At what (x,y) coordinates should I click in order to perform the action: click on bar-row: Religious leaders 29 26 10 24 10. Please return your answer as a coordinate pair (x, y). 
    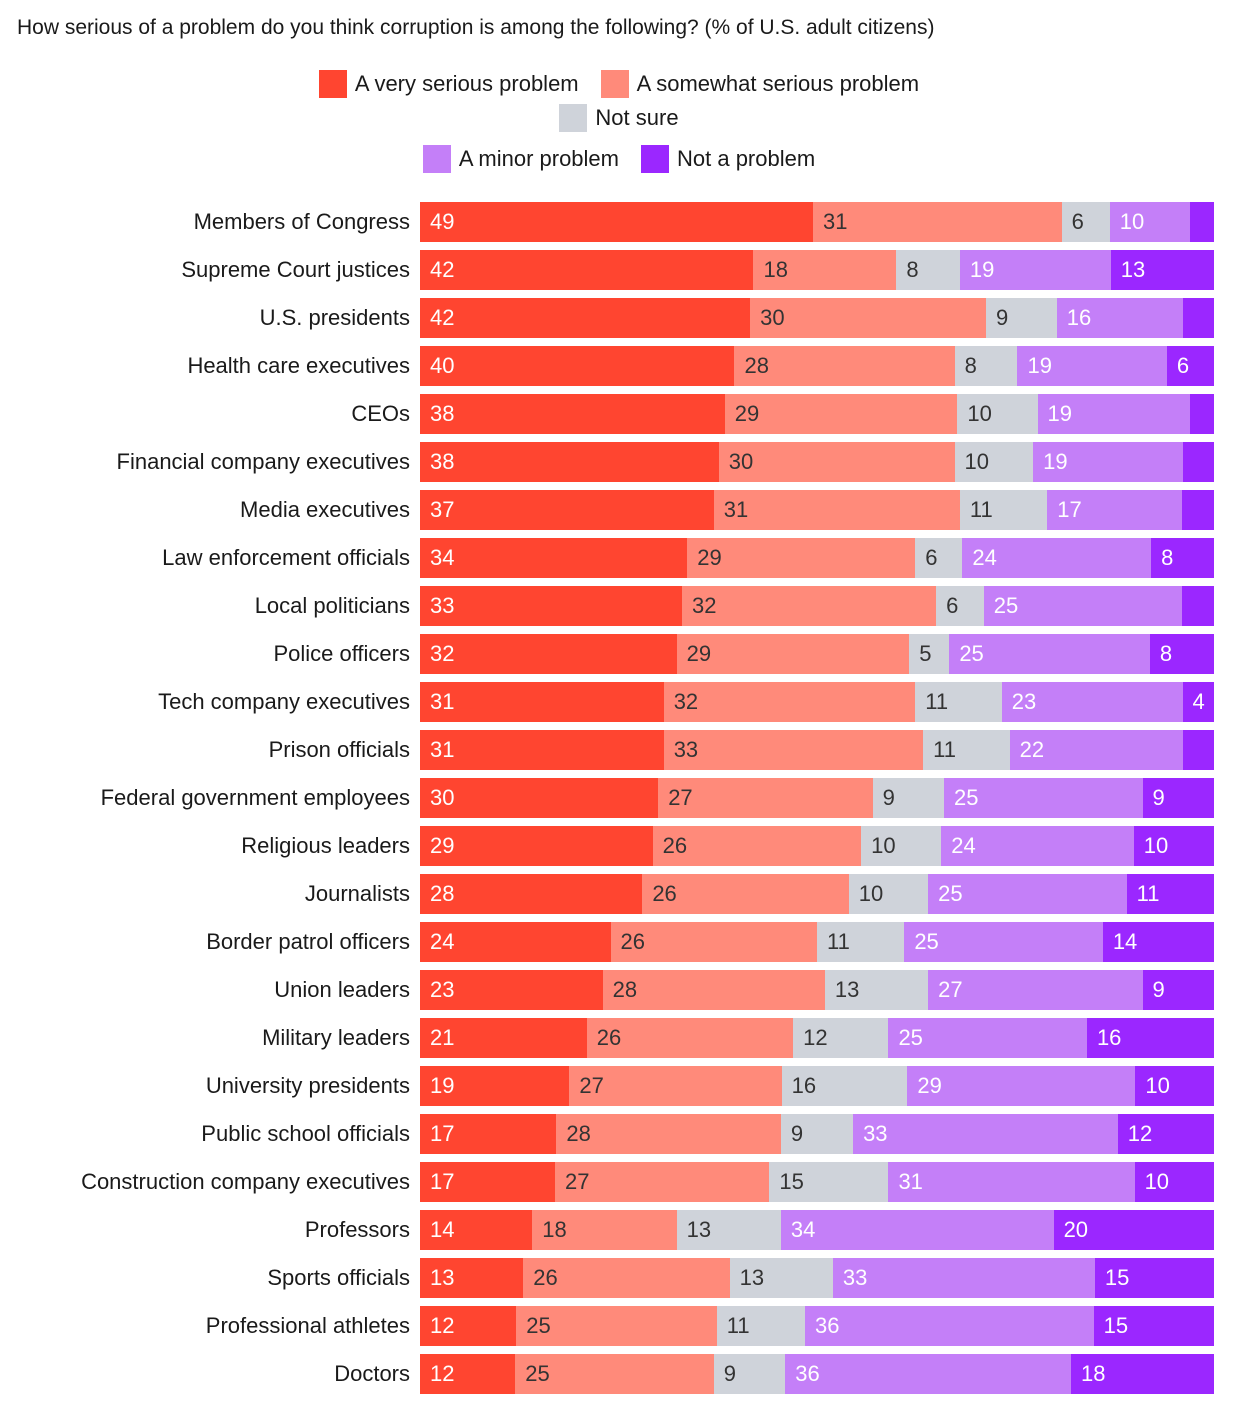
    Looking at the image, I should click on (619, 846).